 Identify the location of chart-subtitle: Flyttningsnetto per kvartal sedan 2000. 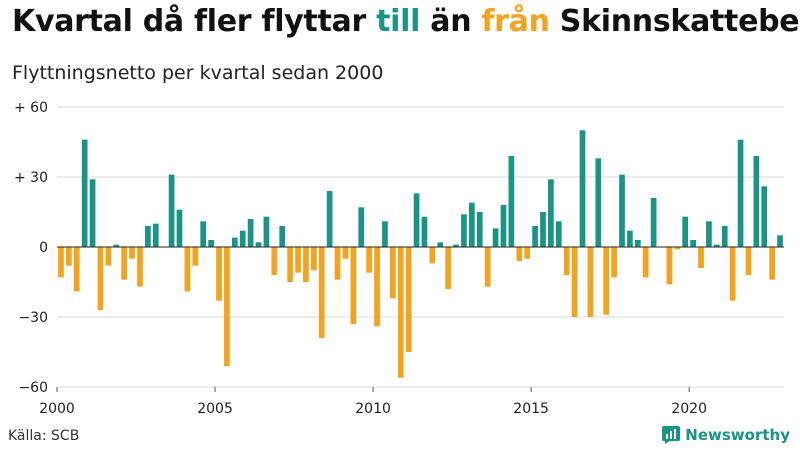
(198, 73).